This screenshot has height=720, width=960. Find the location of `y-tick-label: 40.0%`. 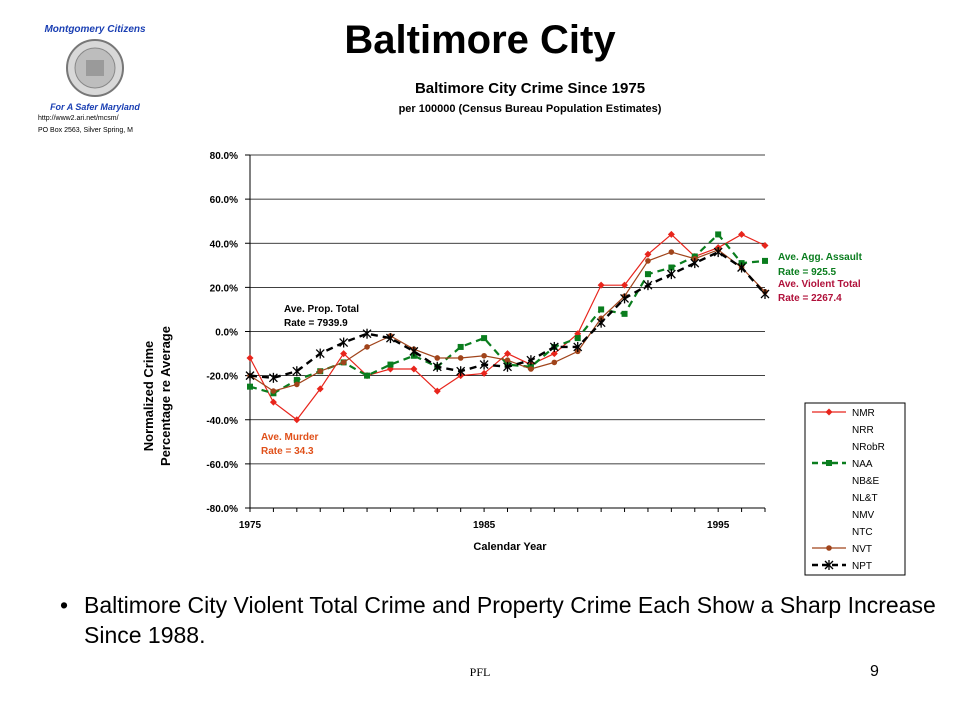

y-tick-label: 40.0% is located at coordinates (224, 244).